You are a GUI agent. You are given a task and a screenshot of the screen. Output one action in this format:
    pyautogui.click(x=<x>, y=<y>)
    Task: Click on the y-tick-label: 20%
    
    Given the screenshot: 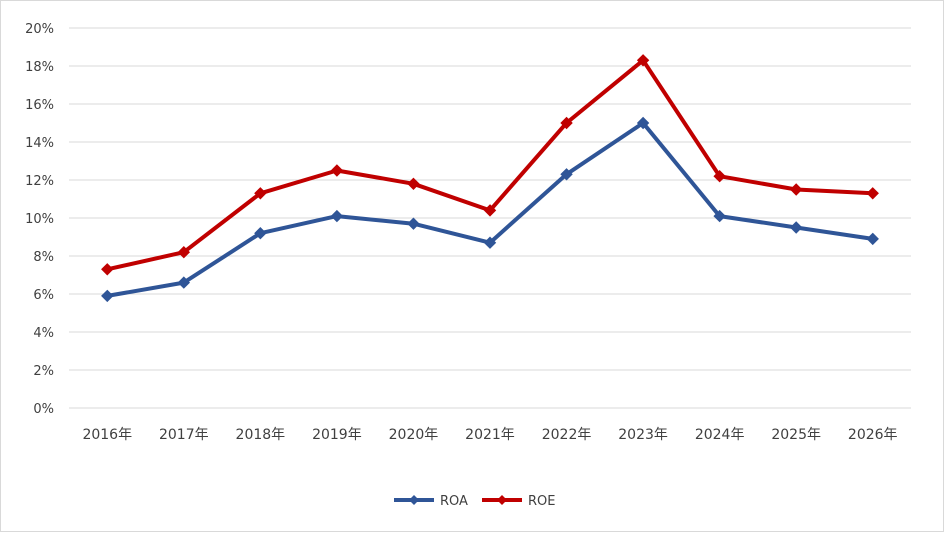 What is the action you would take?
    pyautogui.click(x=39, y=29)
    